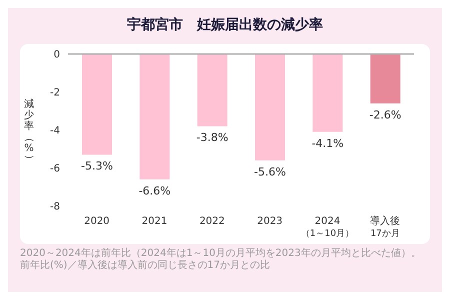  What do you see at coordinates (212, 221) in the screenshot?
I see `x-tick-label: 2022` at bounding box center [212, 221].